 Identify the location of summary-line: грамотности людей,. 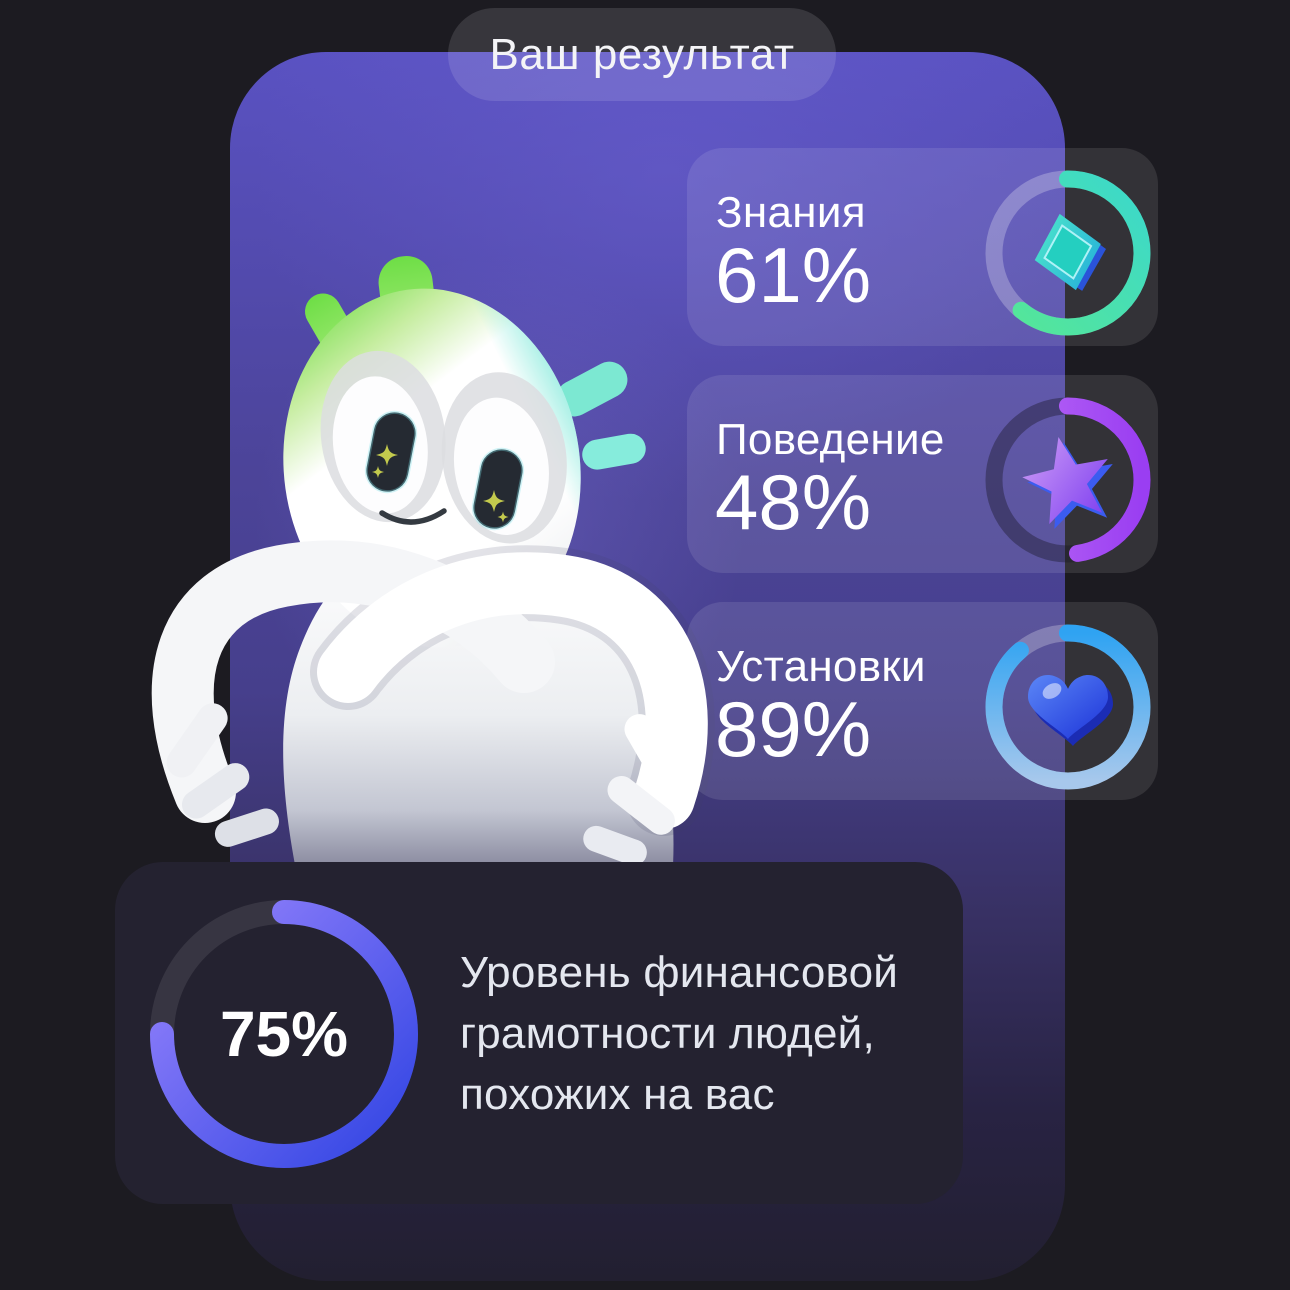
(667, 1033).